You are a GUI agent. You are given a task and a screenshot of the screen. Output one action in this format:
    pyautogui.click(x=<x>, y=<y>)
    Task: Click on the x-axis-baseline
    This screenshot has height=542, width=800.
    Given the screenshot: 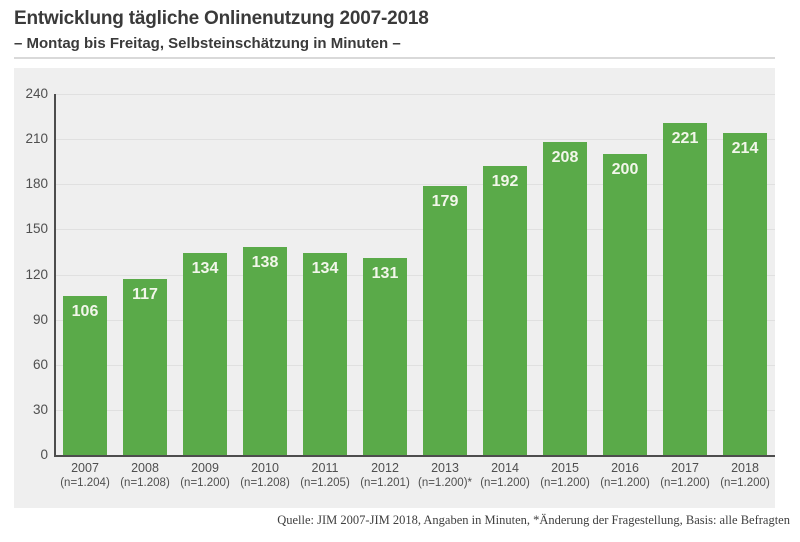 What is the action you would take?
    pyautogui.click(x=414, y=456)
    